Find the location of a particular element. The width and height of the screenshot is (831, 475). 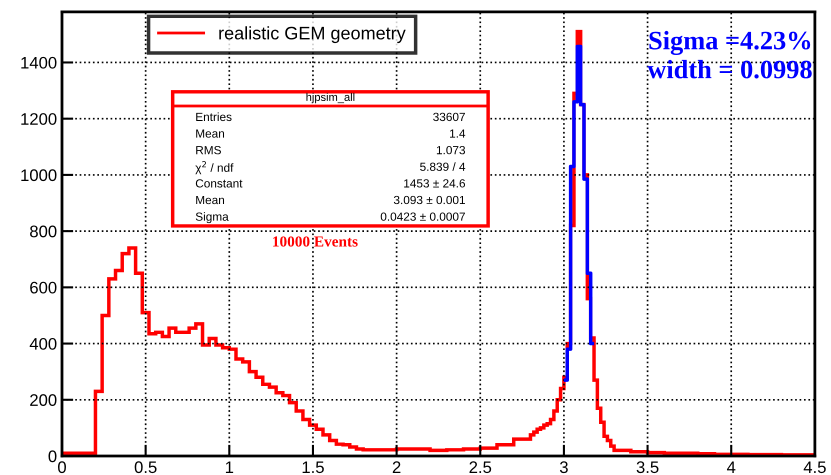

y-tick-label: 1400 is located at coordinates (38, 62).